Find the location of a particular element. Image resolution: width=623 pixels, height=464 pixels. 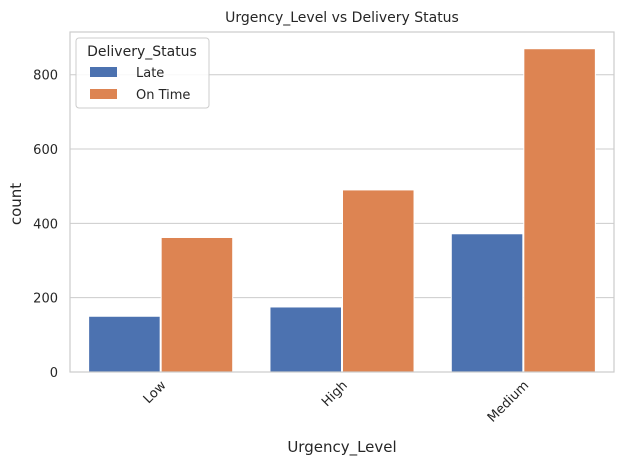

legend-swatch-late is located at coordinates (103, 72).